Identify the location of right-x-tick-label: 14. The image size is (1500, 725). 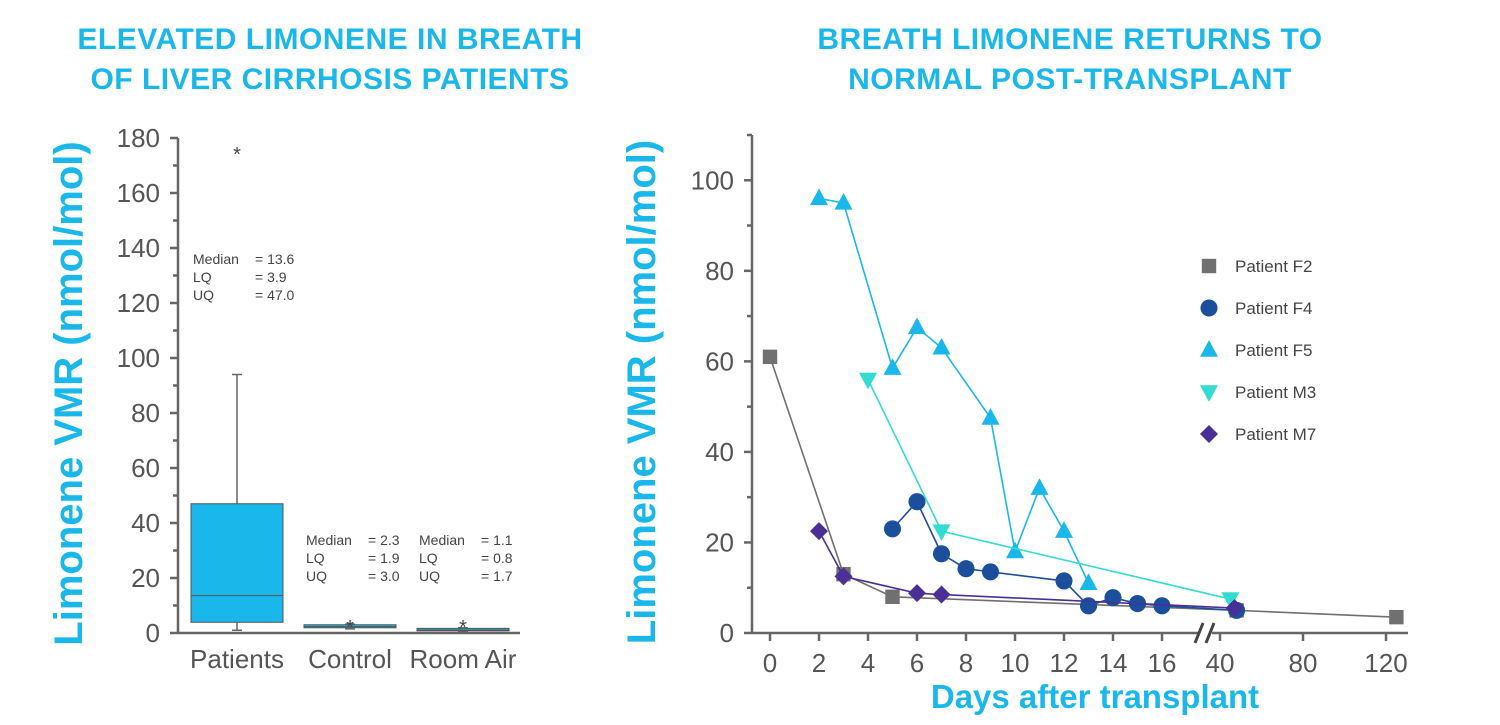
(1113, 663).